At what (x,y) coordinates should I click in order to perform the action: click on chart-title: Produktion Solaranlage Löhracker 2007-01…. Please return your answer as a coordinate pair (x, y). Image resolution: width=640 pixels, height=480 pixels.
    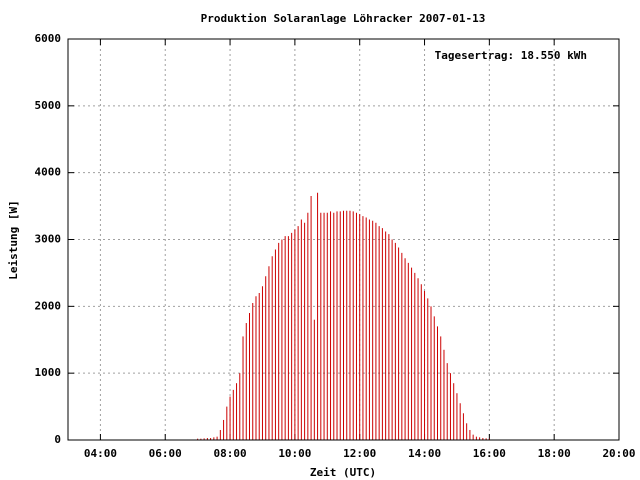
    Looking at the image, I should click on (343, 18).